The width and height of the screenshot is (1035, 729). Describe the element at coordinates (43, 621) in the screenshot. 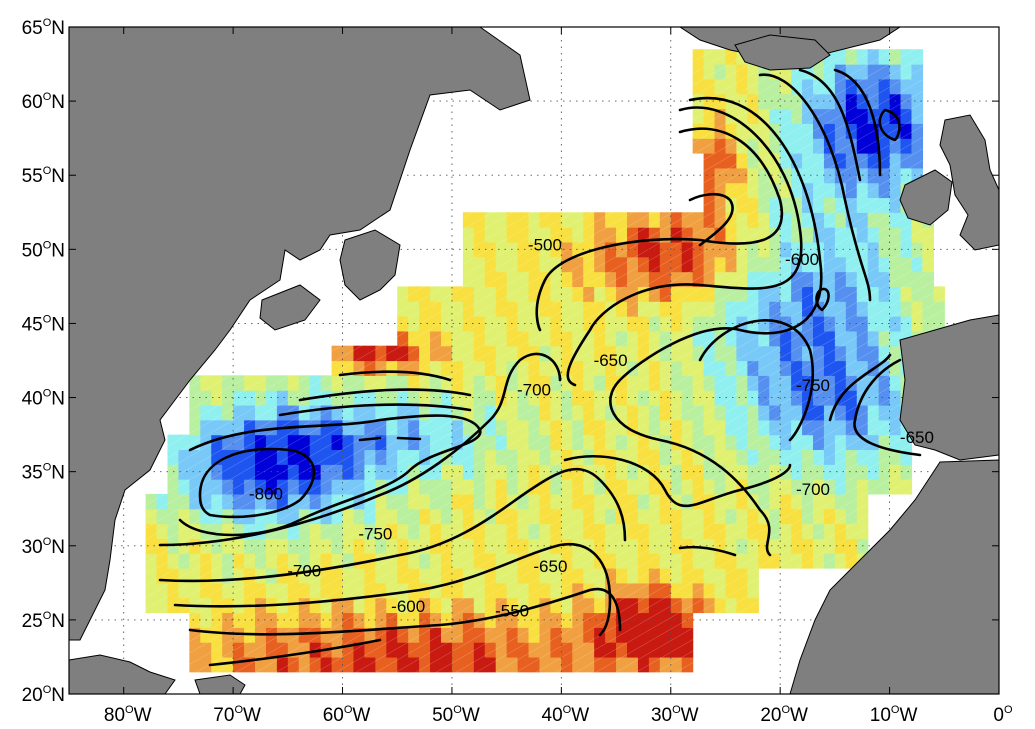

I see `y-tick-label: 25ON` at that location.